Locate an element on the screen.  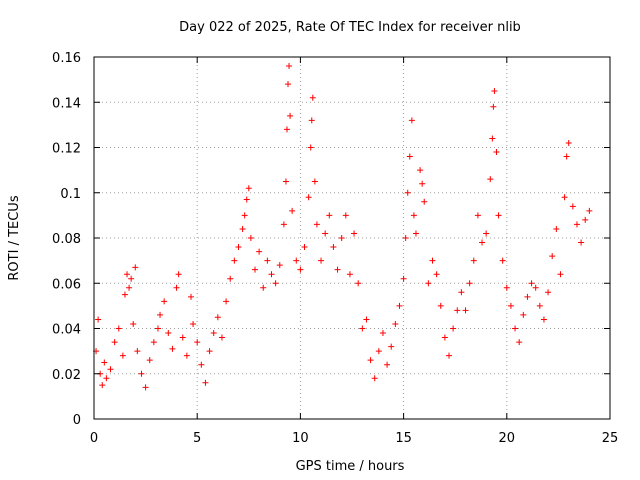
x-tick-label: 5 is located at coordinates (197, 438).